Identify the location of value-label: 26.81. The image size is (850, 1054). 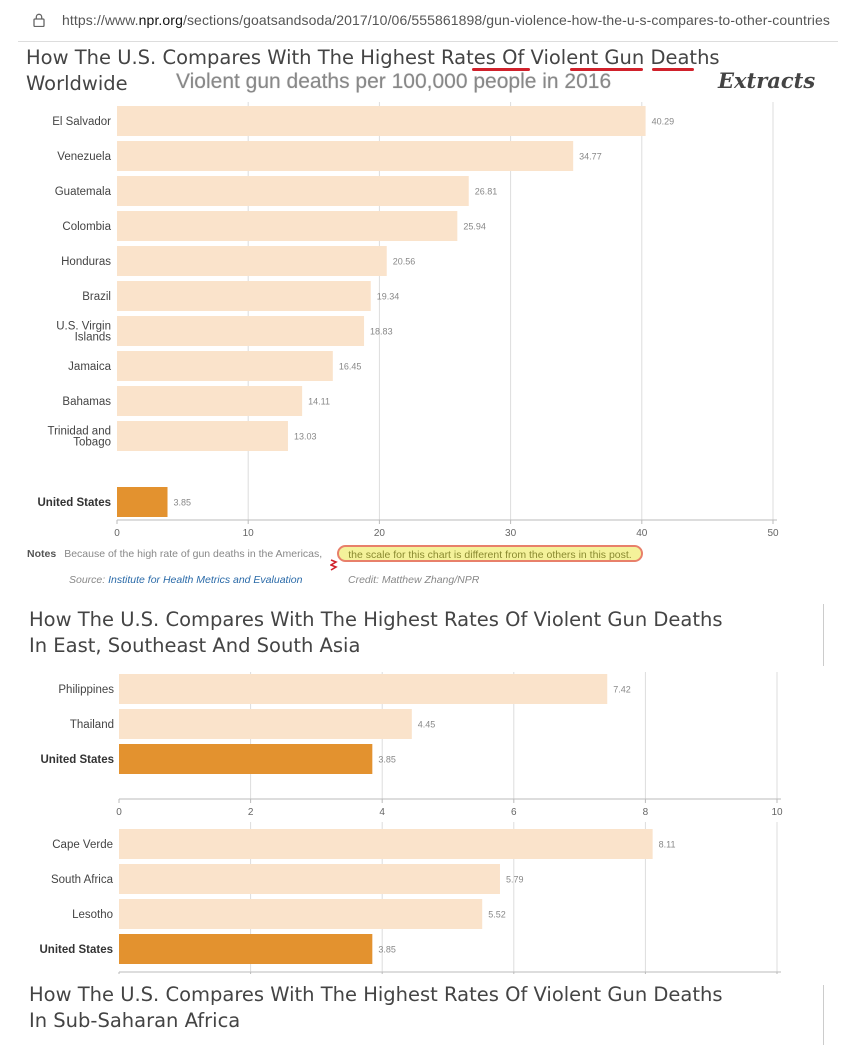
(486, 192).